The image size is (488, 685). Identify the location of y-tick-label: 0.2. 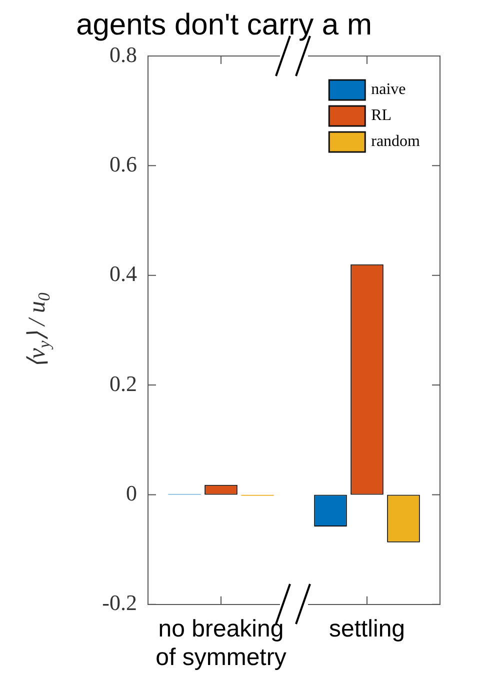
(123, 383).